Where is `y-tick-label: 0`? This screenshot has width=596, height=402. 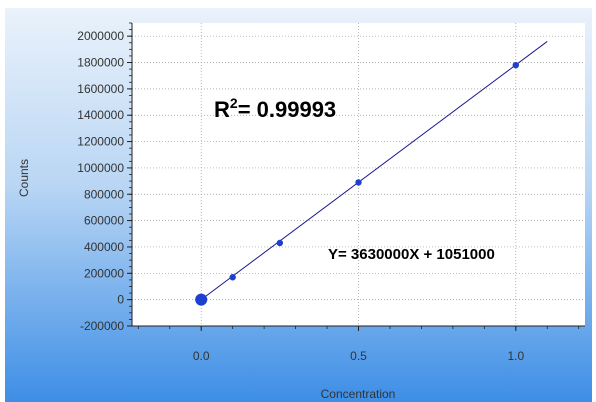
y-tick-label: 0 is located at coordinates (120, 300).